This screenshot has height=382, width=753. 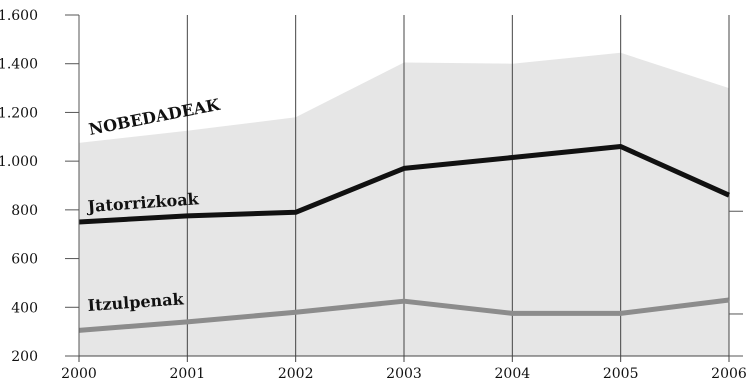 I want to click on y-tick-label: 200, so click(x=24, y=357).